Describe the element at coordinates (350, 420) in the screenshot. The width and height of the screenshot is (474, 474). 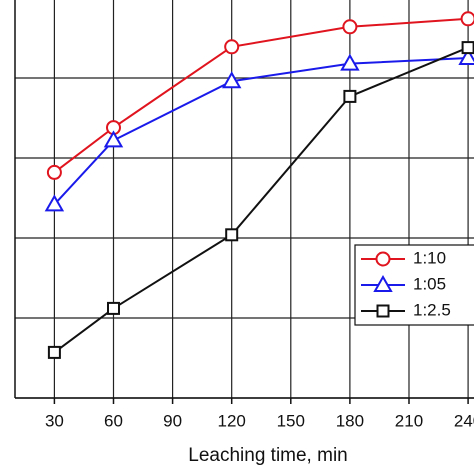
I see `x-tick-label: 180` at that location.